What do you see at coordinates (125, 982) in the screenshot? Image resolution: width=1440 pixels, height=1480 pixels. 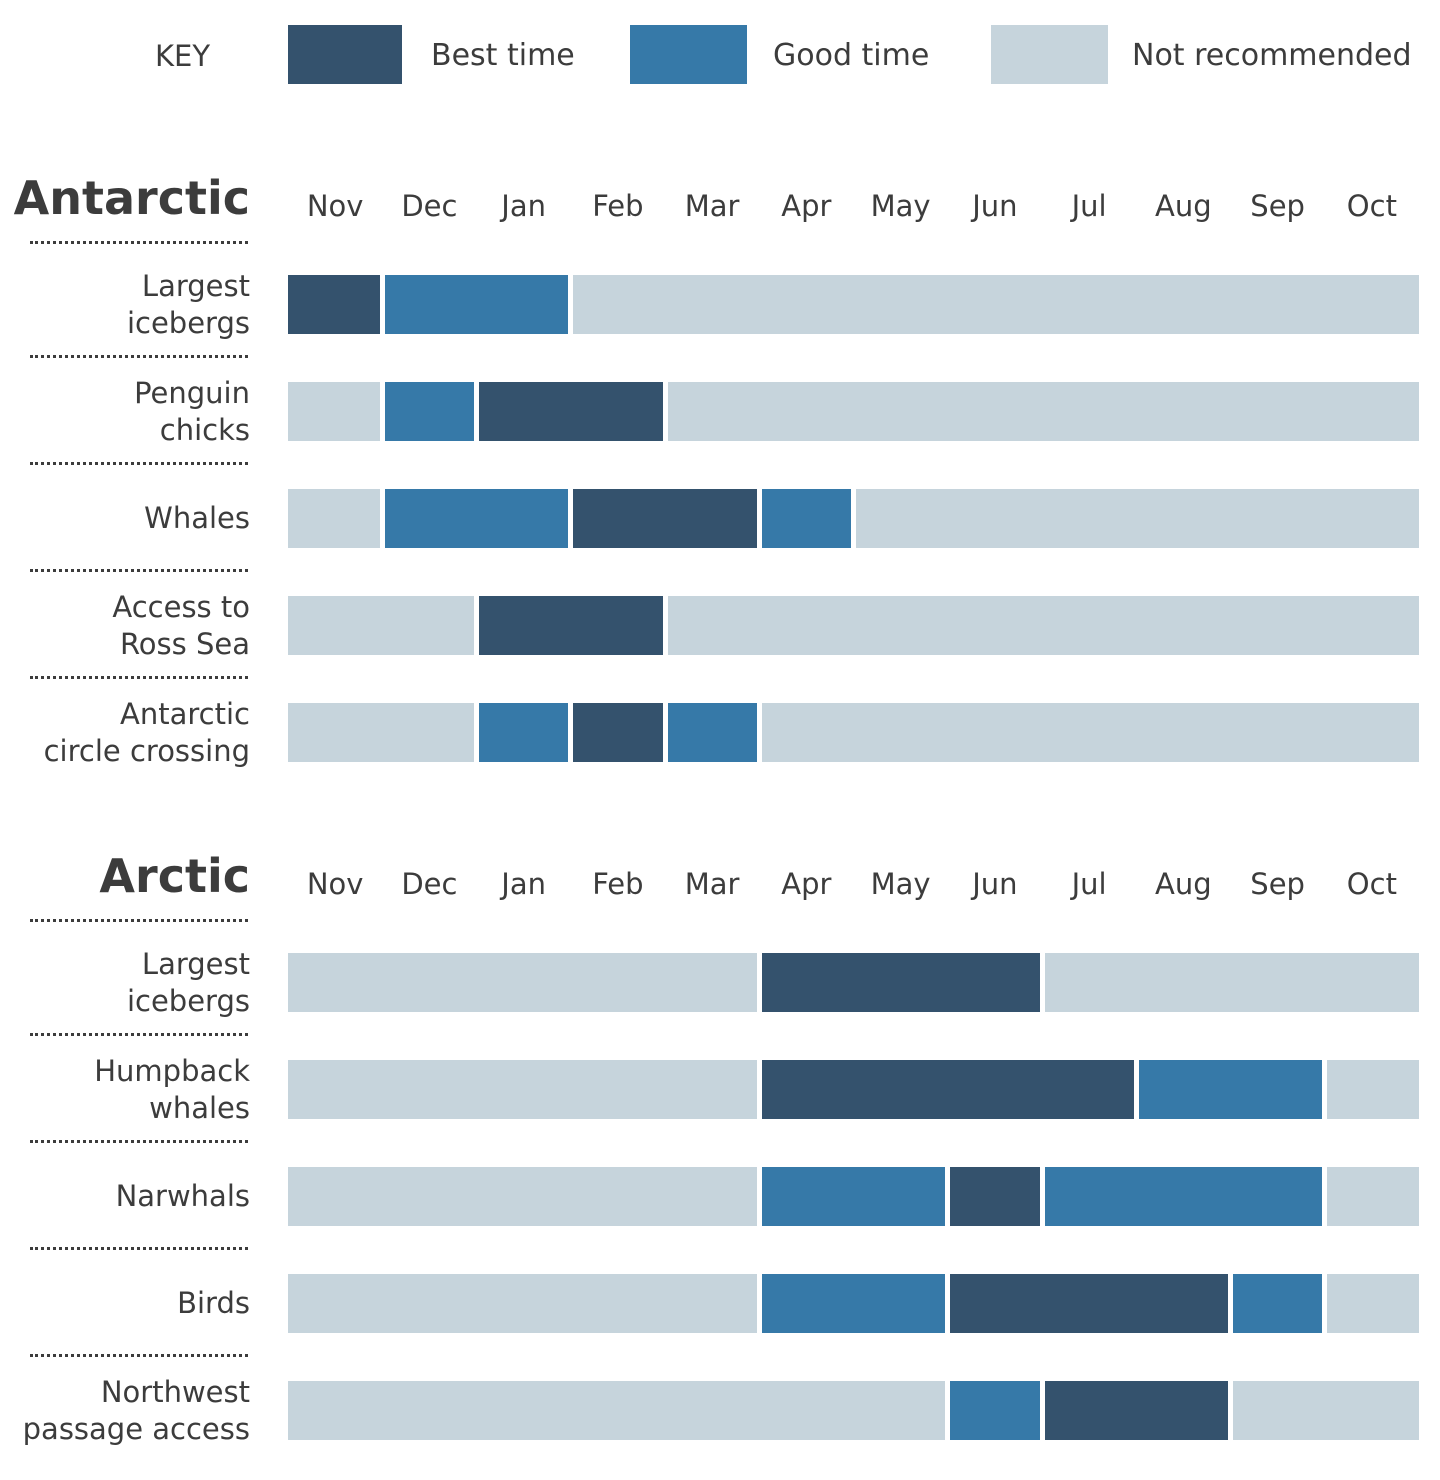 I see `row-label: Largest icebergs` at bounding box center [125, 982].